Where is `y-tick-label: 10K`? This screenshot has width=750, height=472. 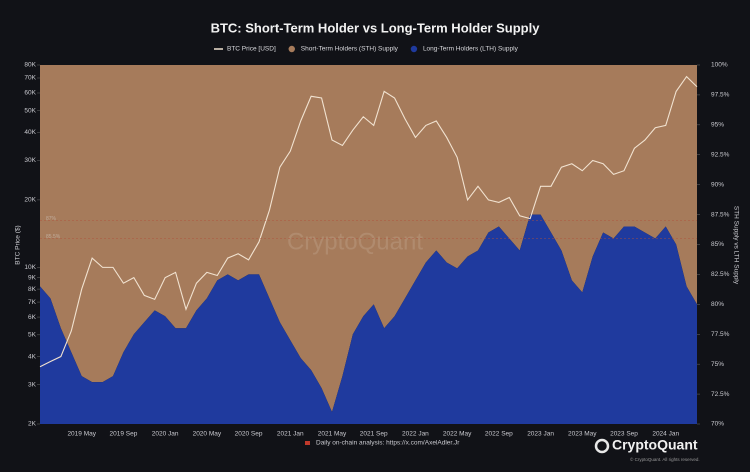
y-tick-label: 10K is located at coordinates (30, 267).